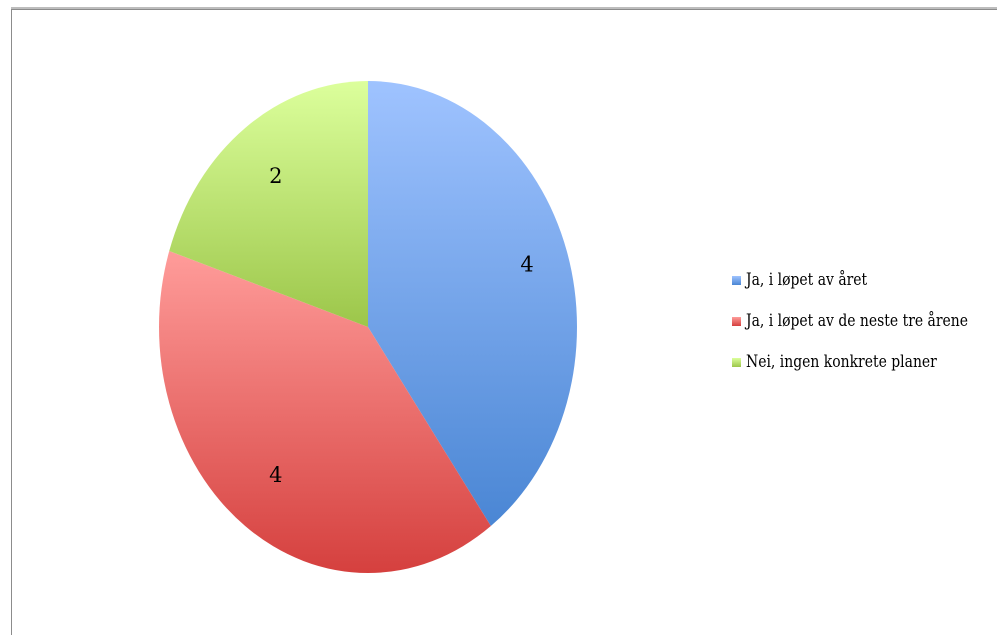 Image resolution: width=1000 pixels, height=638 pixels. Describe the element at coordinates (526, 265) in the screenshot. I see `data-label-1: 4` at that location.